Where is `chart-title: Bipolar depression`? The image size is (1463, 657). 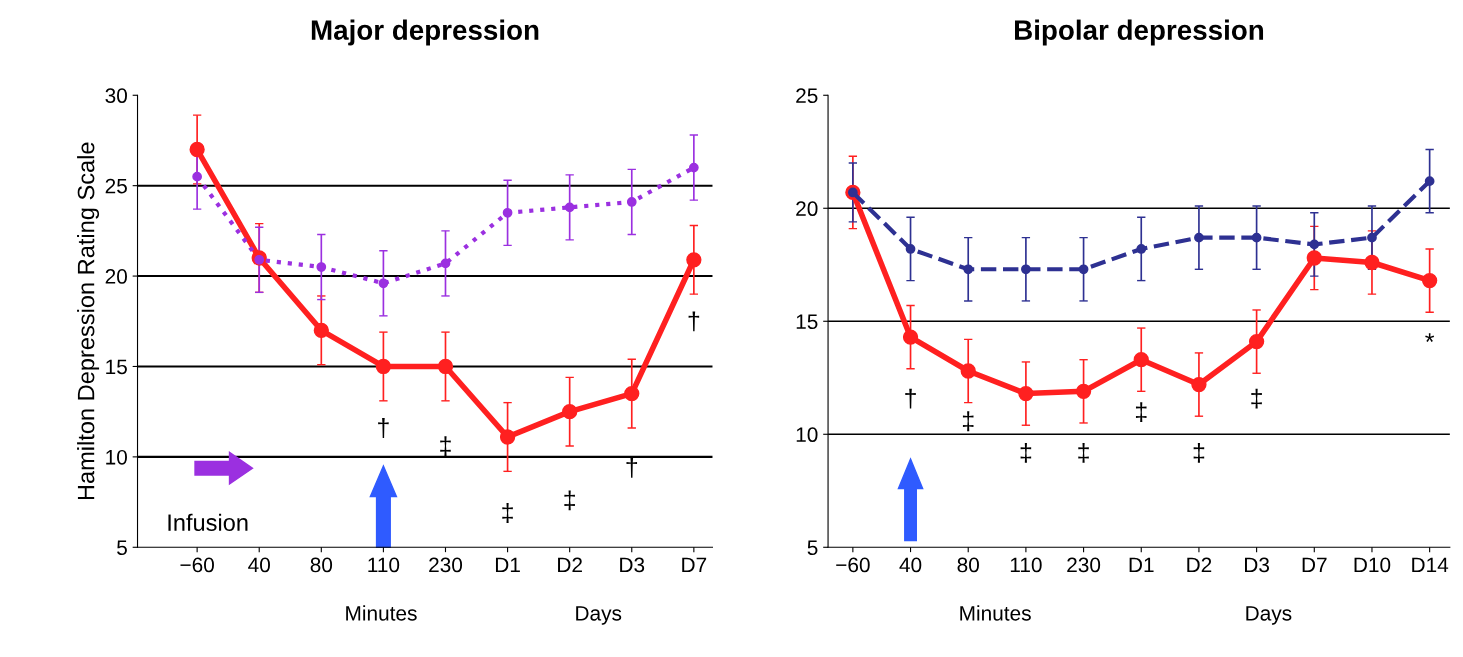
chart-title: Bipolar depression is located at coordinates (1139, 32).